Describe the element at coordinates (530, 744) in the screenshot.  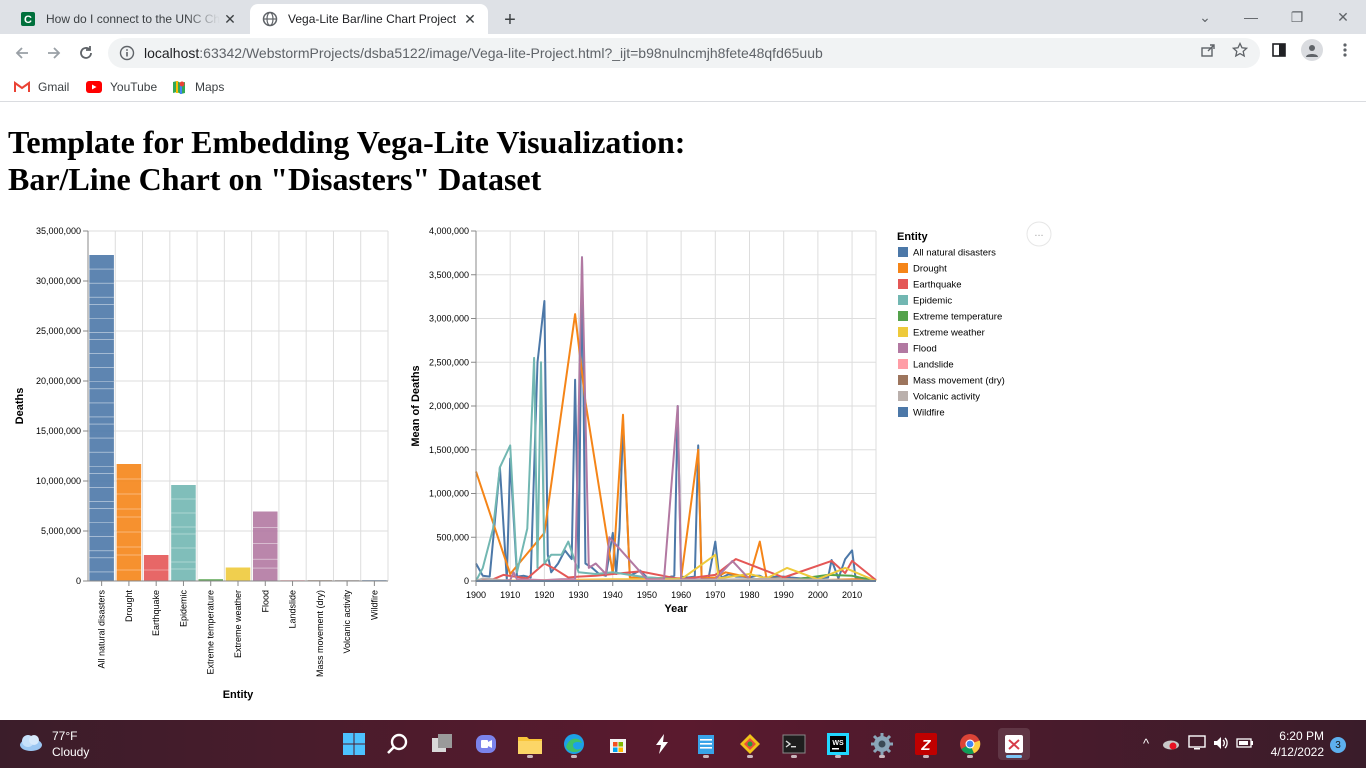
I see `file-explorer-icon` at that location.